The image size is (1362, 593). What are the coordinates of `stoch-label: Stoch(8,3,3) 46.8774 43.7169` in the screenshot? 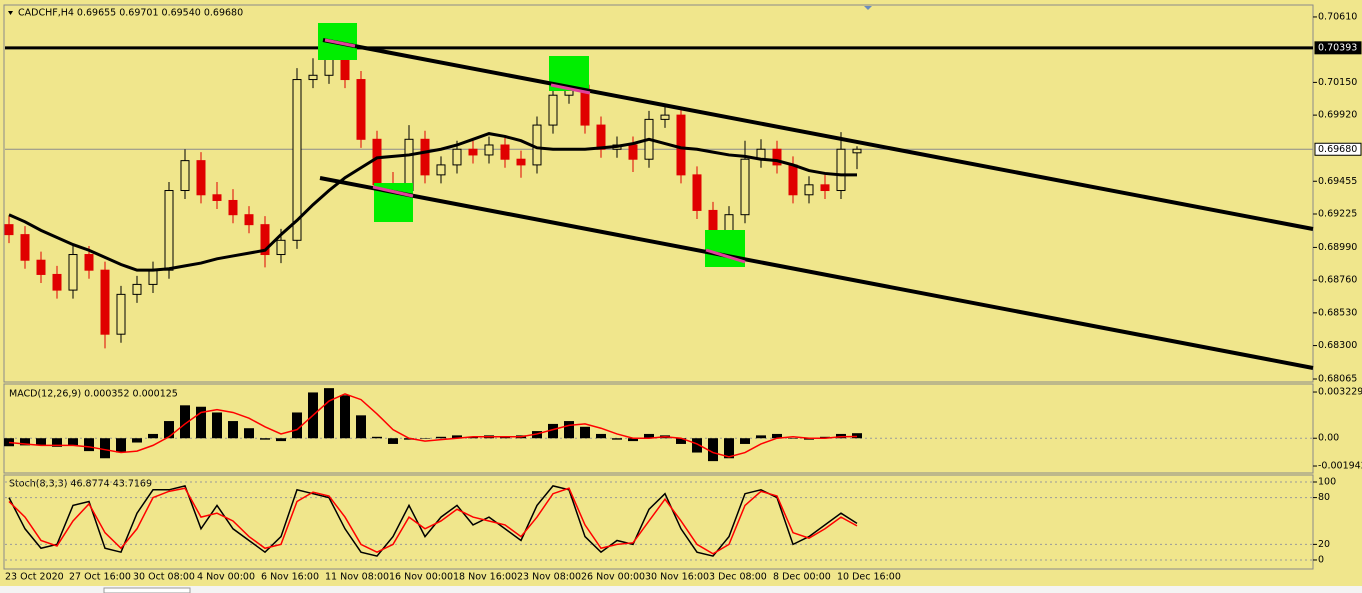 It's located at (80, 484).